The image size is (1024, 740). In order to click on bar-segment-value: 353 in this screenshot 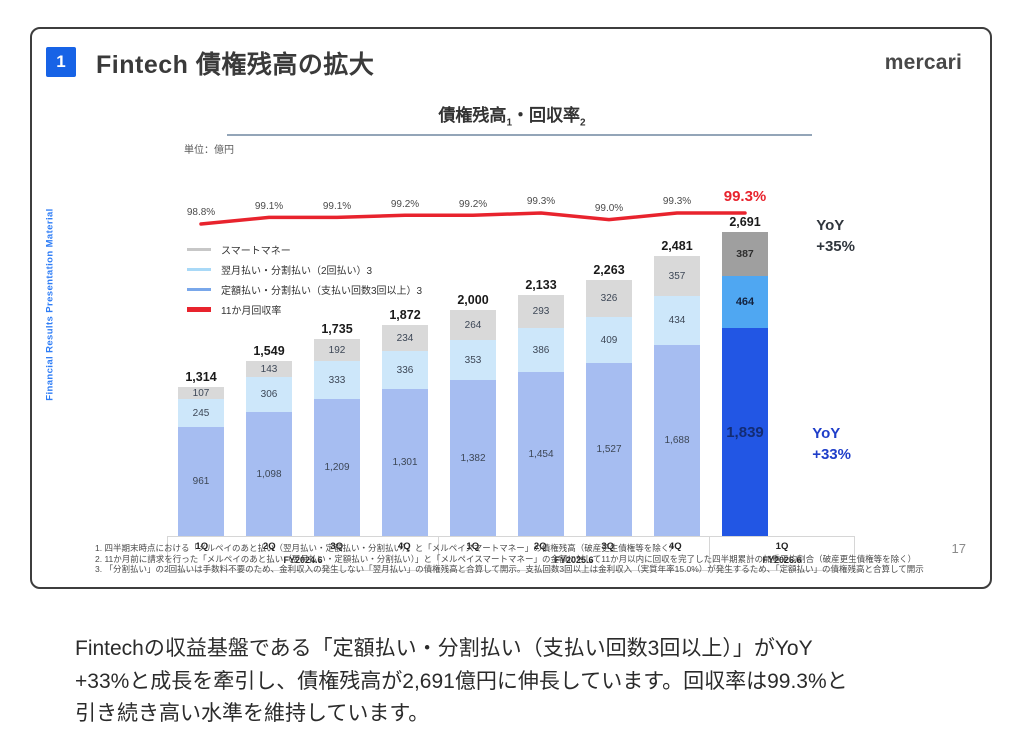, I will do `click(473, 360)`.